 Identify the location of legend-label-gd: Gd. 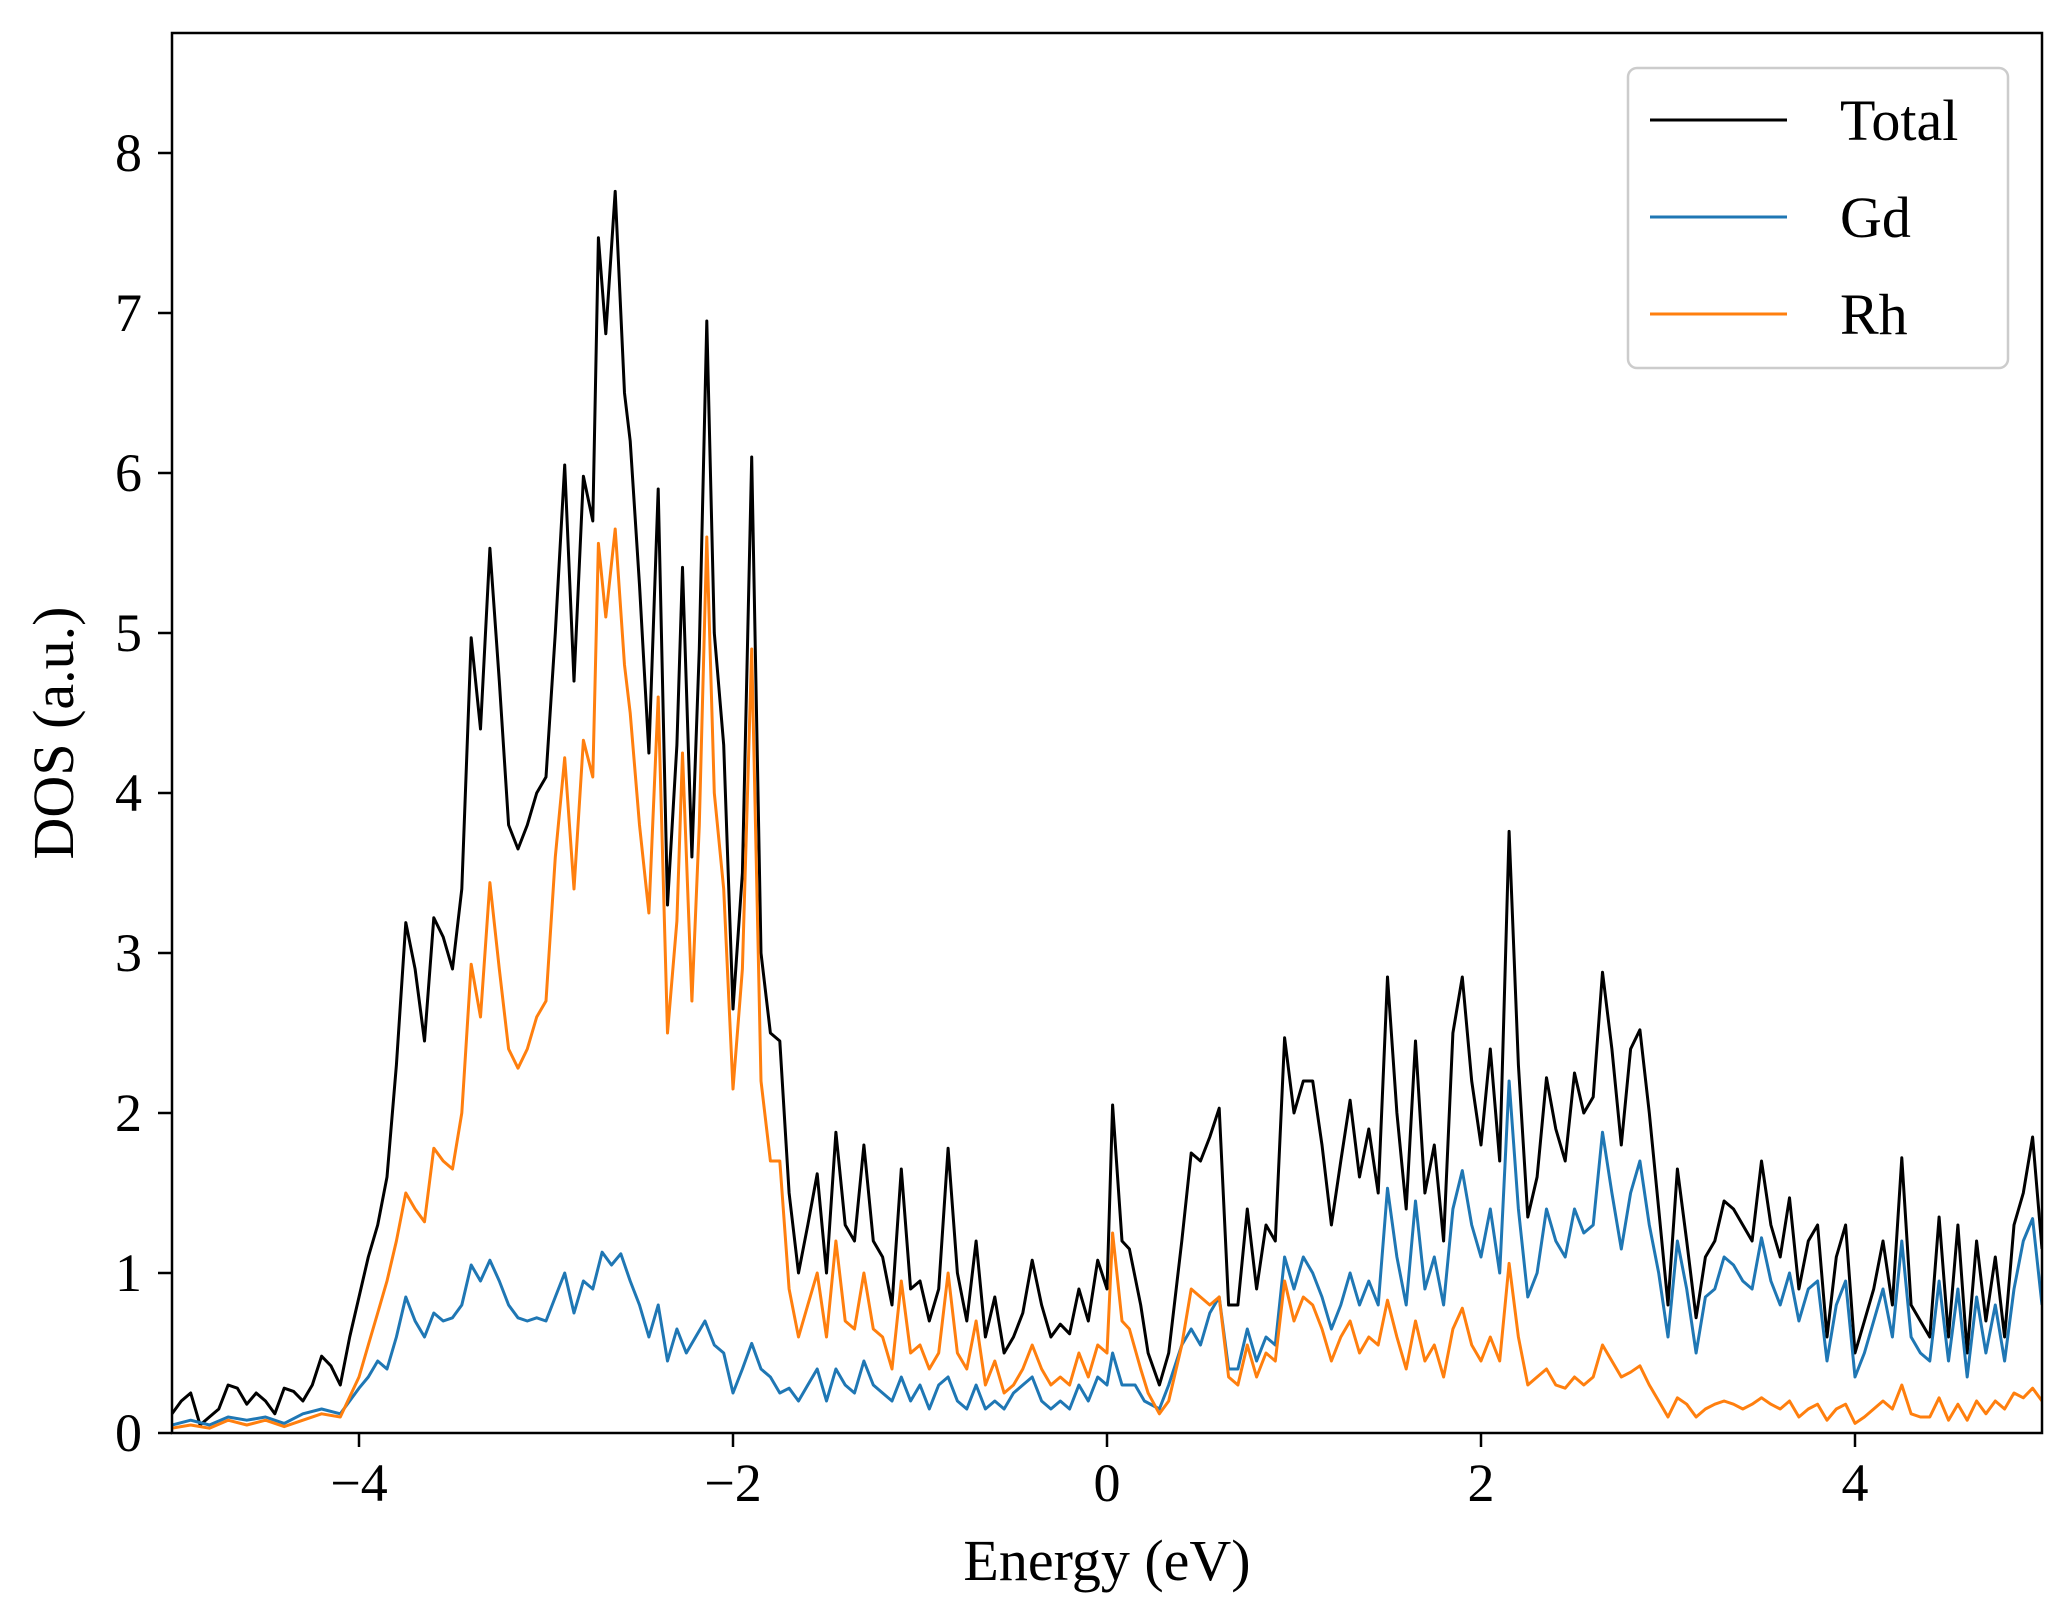
(1875, 217).